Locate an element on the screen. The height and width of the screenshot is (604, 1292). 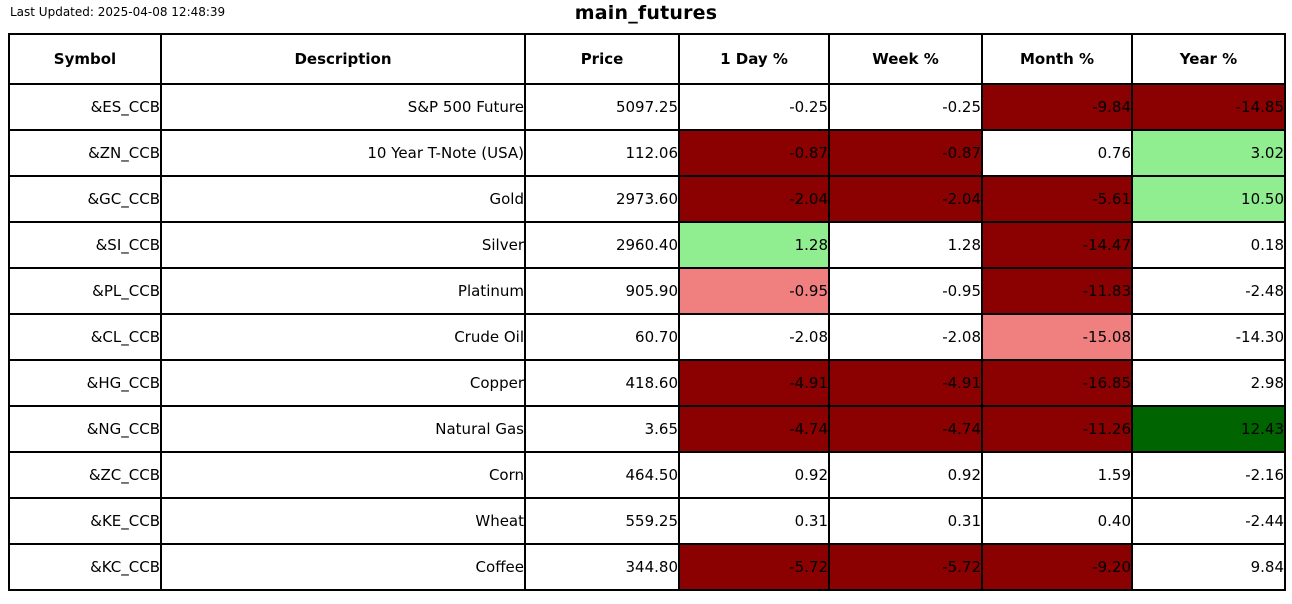
pct-cell-week: -0.87 is located at coordinates (905, 153).